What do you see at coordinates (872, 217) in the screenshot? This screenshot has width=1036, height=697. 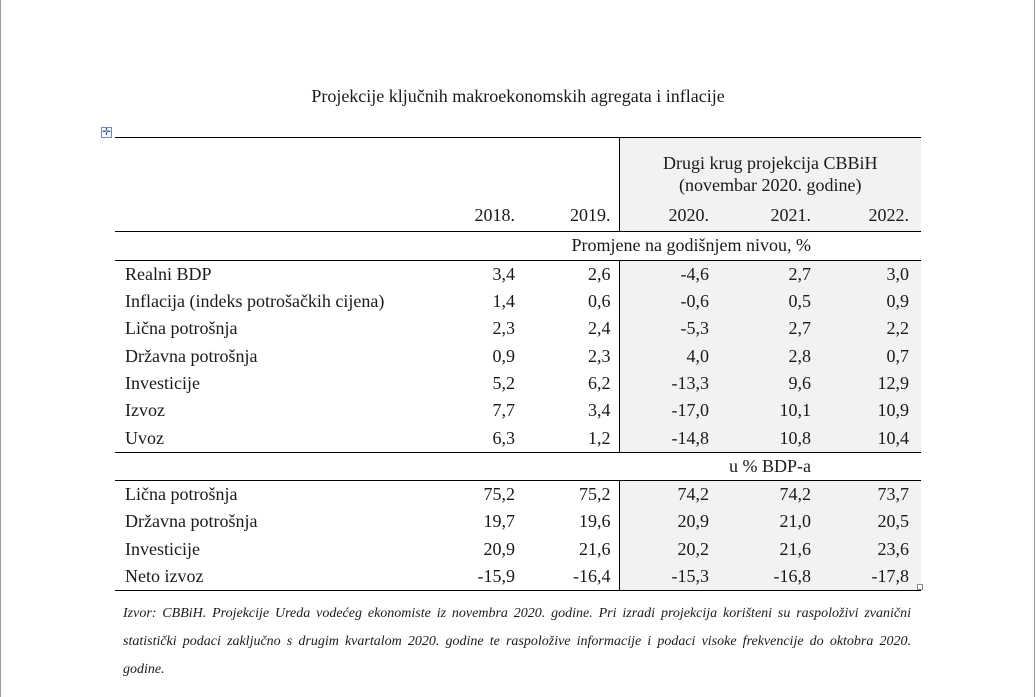 I see `year-header: 2022.` at bounding box center [872, 217].